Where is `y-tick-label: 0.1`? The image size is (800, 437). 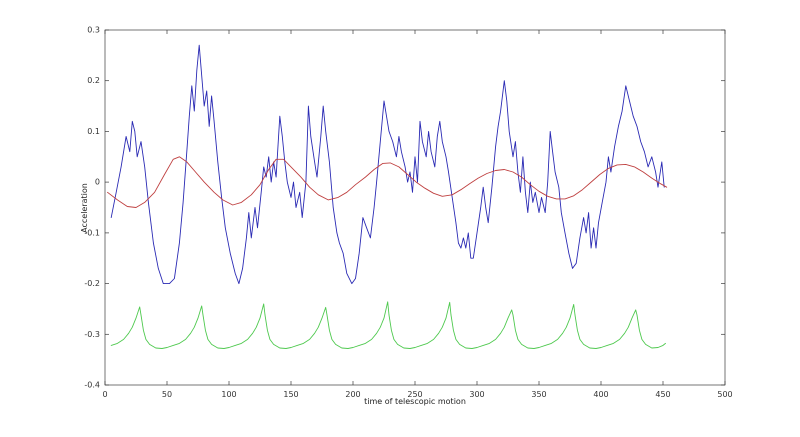 y-tick-label: 0.1 is located at coordinates (93, 131).